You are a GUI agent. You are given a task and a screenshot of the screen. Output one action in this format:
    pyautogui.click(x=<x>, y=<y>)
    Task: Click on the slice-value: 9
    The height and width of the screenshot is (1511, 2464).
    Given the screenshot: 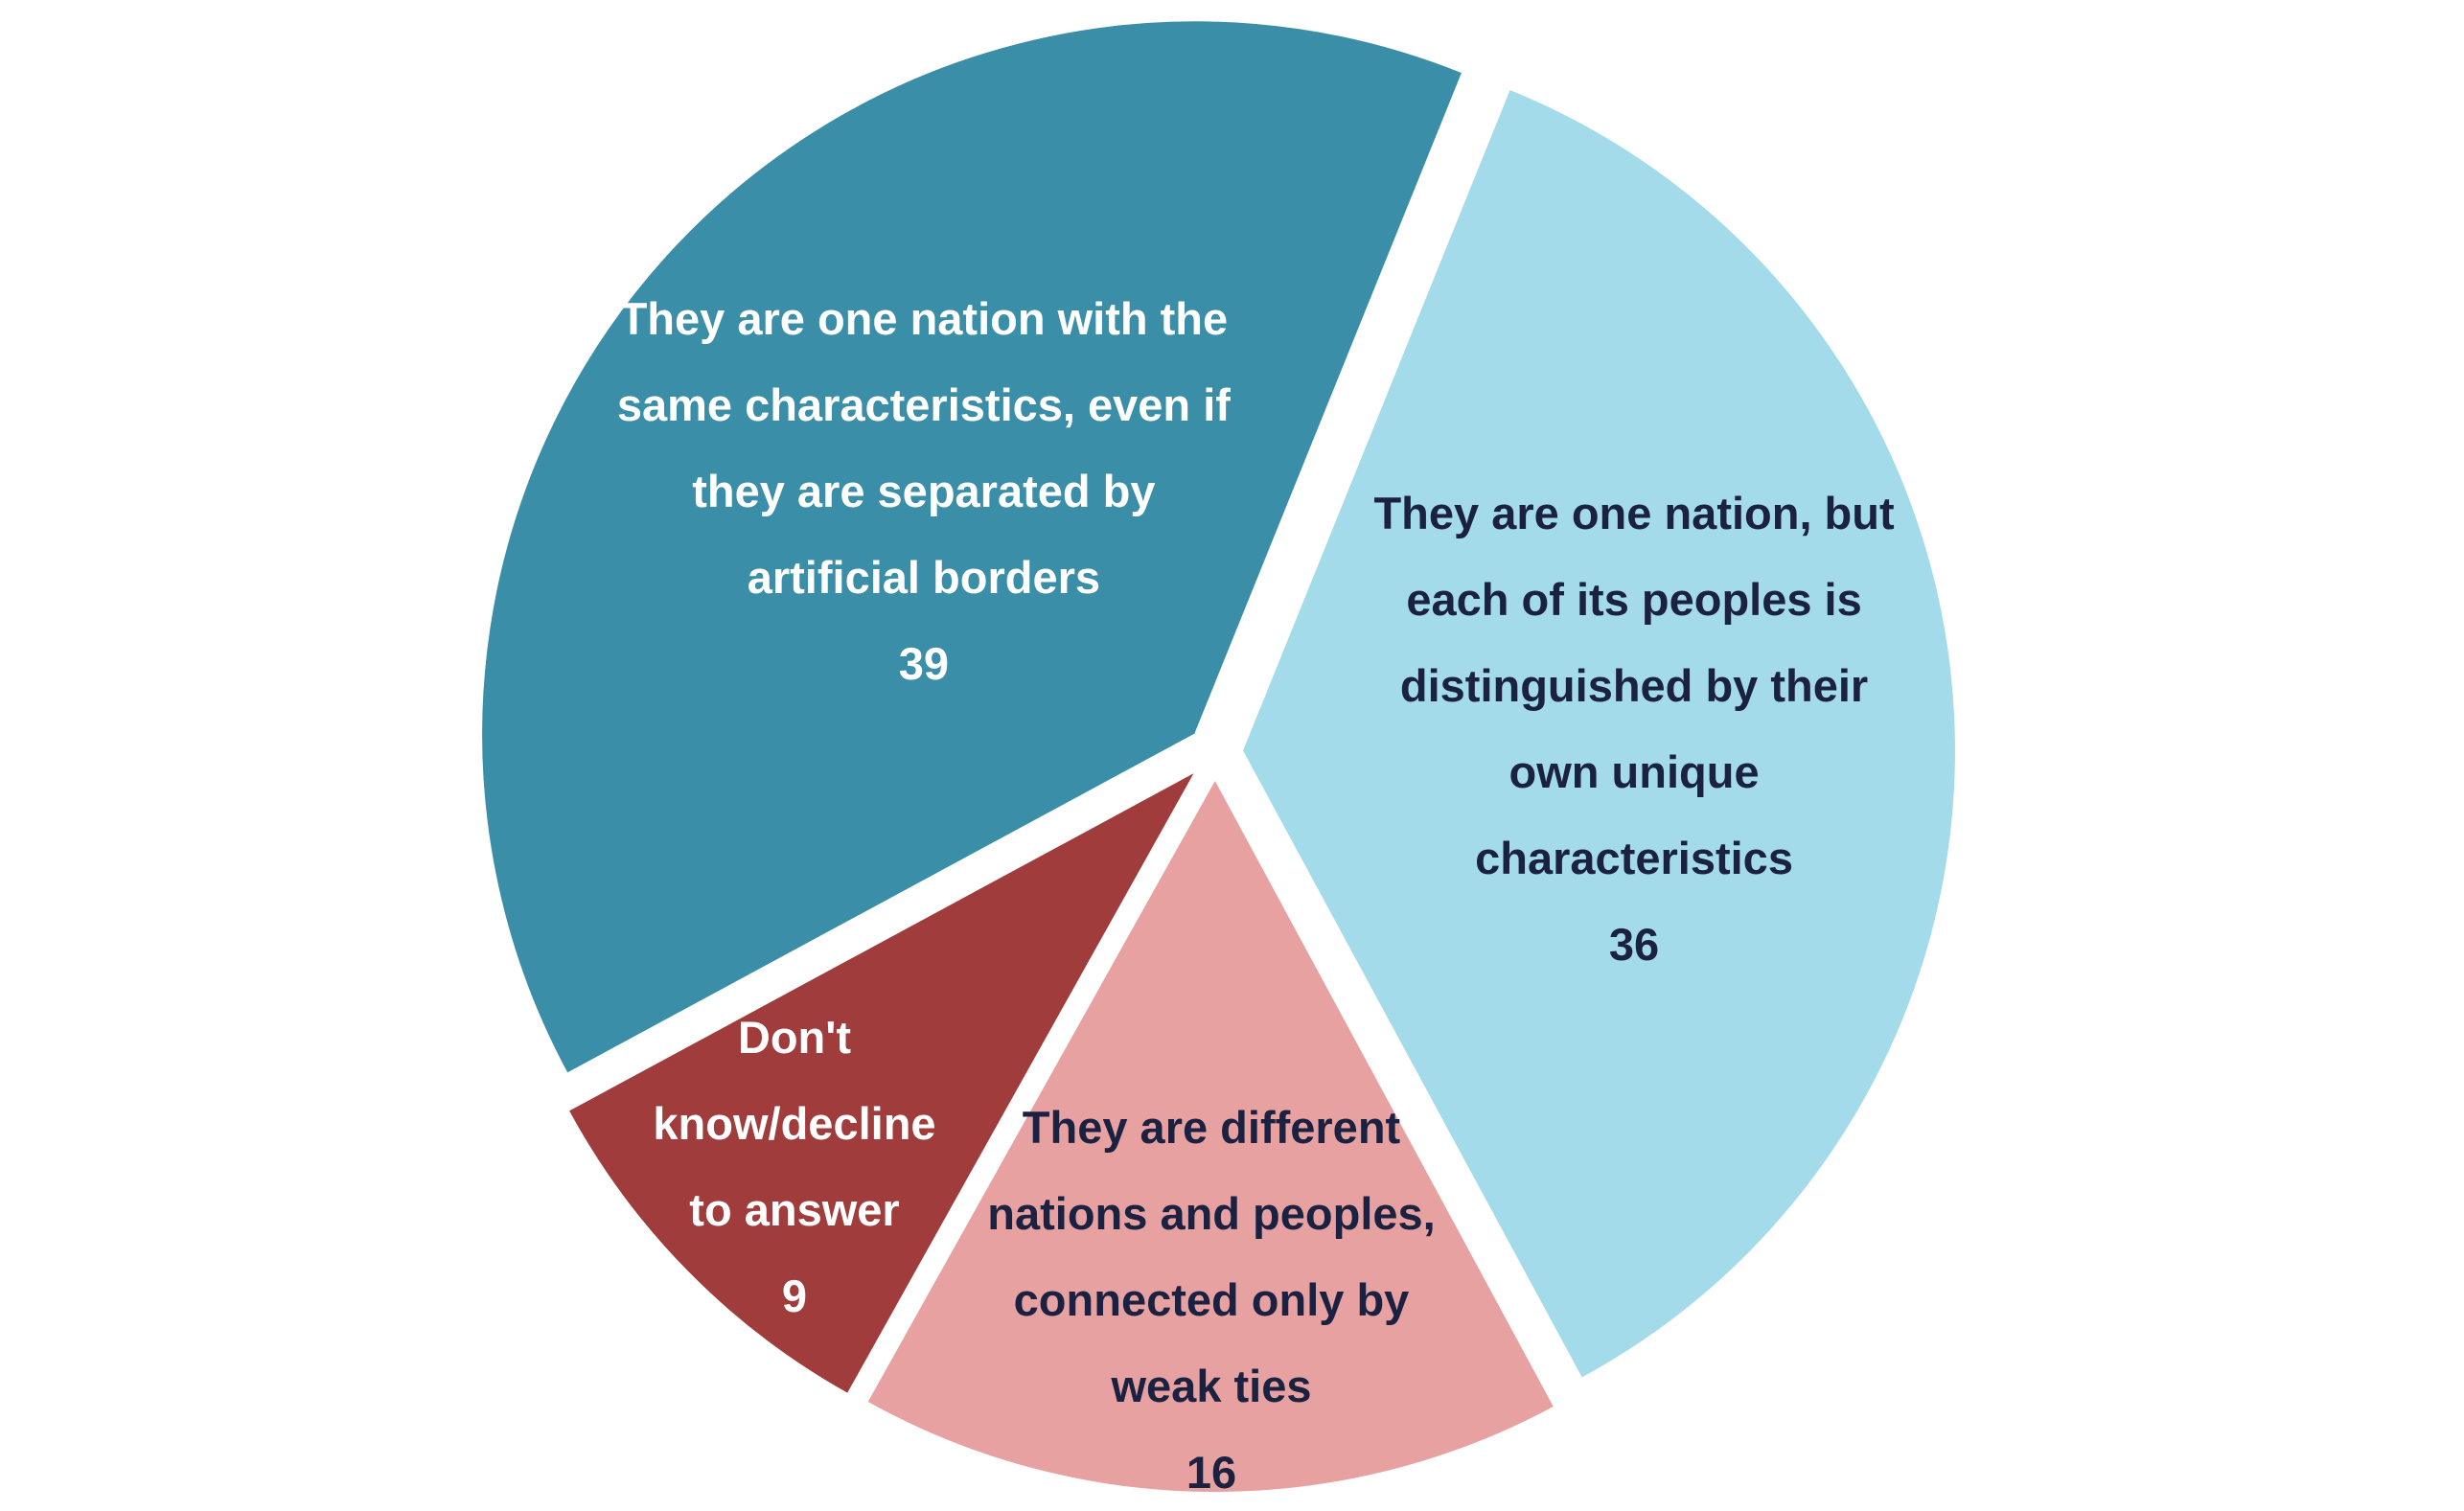 What is the action you would take?
    pyautogui.click(x=794, y=1295)
    